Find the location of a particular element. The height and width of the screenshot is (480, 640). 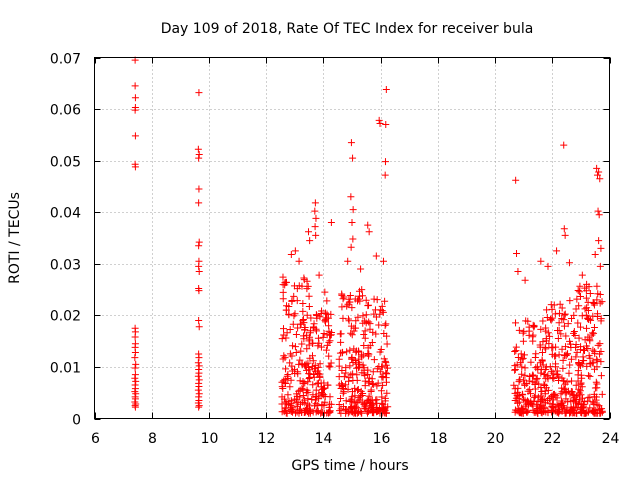

x-tick-label: 22 is located at coordinates (553, 439).